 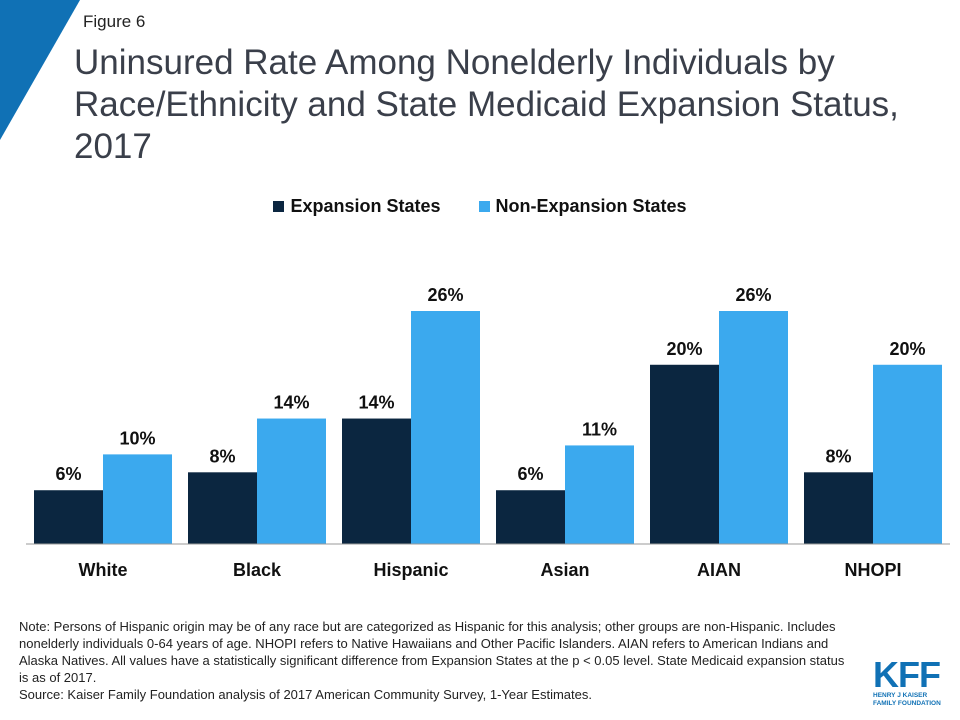 What do you see at coordinates (530, 474) in the screenshot?
I see `data-label-asian-expansion-states: 6%` at bounding box center [530, 474].